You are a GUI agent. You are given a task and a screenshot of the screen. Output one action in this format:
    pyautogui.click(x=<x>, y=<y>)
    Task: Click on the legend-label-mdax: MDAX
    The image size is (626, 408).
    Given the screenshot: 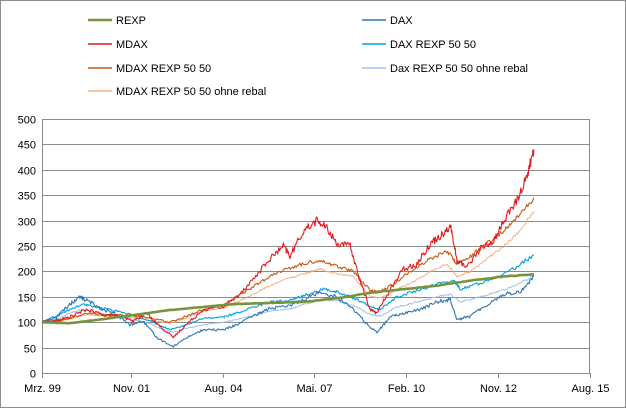 What is the action you would take?
    pyautogui.click(x=132, y=45)
    